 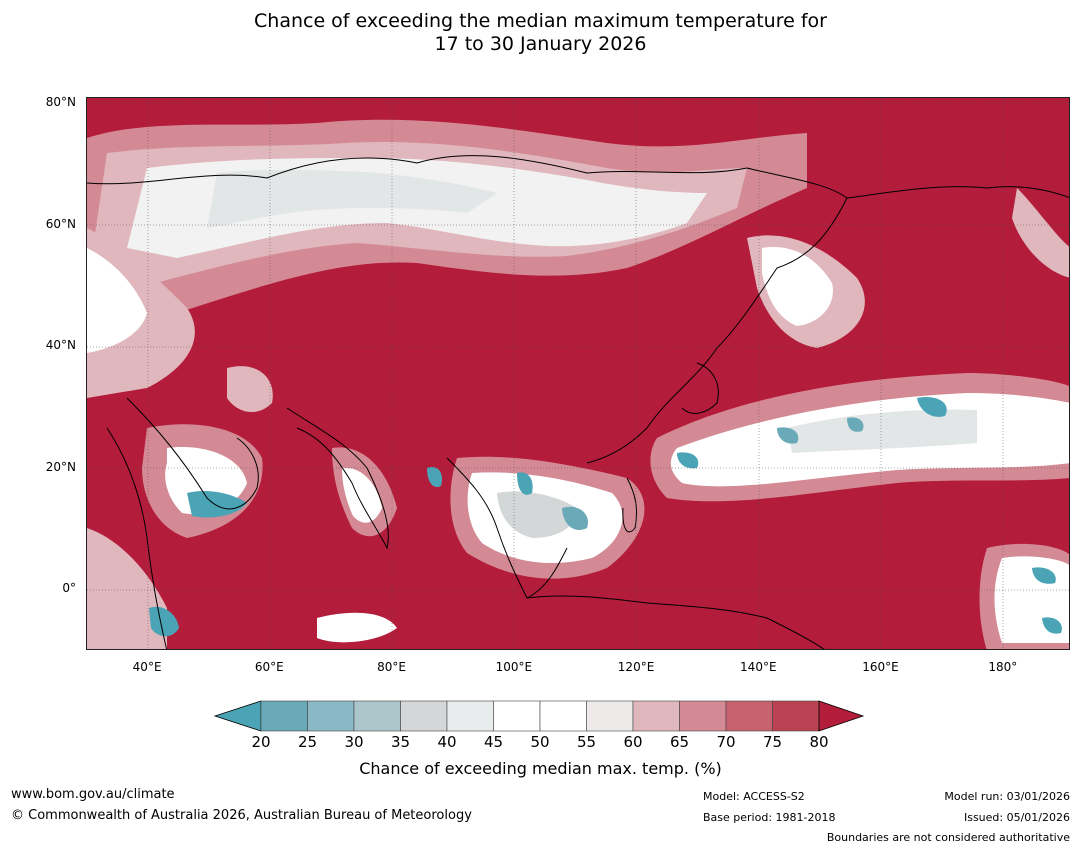 What do you see at coordinates (1007, 796) in the screenshot?
I see `footer-model-run: Model run: 03/01/2026` at bounding box center [1007, 796].